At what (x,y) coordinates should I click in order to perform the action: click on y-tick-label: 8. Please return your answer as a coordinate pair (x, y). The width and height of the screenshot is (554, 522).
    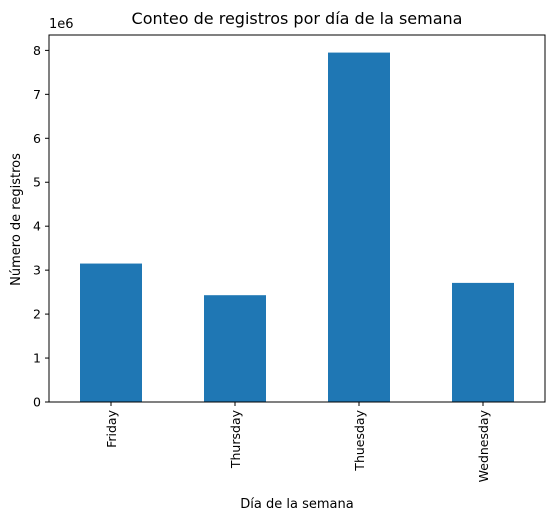
    Looking at the image, I should click on (37, 50).